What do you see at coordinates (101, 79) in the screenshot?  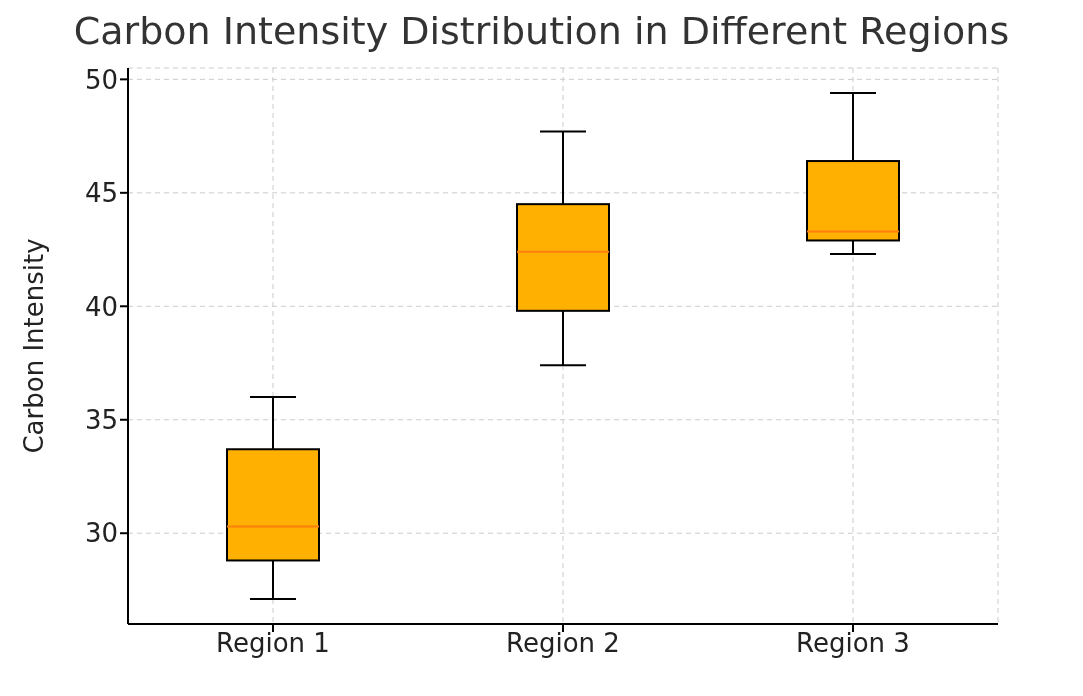 I see `y-tick-label: 50` at bounding box center [101, 79].